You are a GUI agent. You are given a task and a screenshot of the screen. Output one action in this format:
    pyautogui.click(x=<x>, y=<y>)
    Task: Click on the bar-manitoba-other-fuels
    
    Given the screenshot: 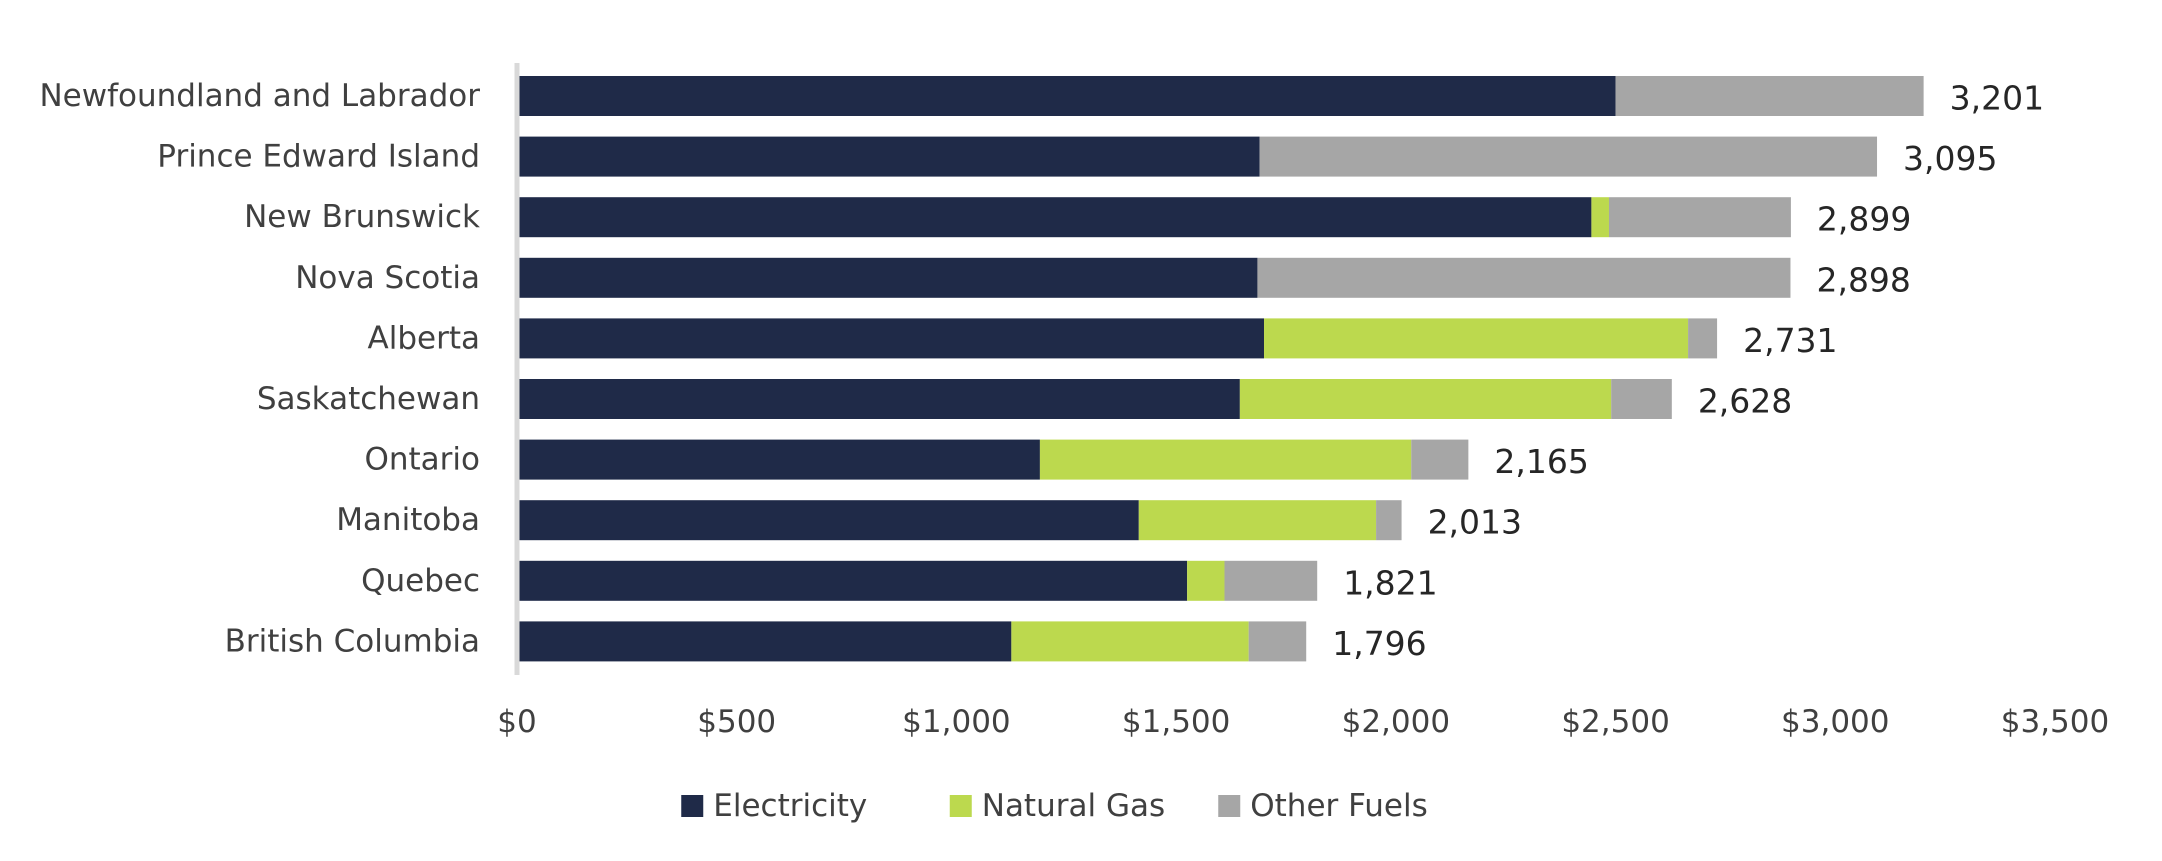 What is the action you would take?
    pyautogui.click(x=1389, y=520)
    